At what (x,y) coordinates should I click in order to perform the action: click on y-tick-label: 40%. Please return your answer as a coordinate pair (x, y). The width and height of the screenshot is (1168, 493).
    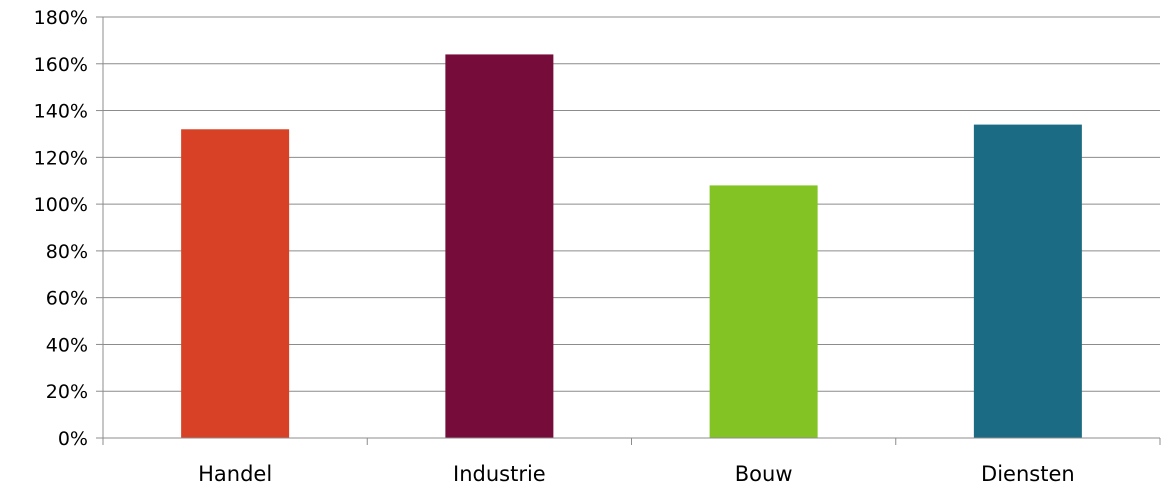
    Looking at the image, I should click on (67, 345).